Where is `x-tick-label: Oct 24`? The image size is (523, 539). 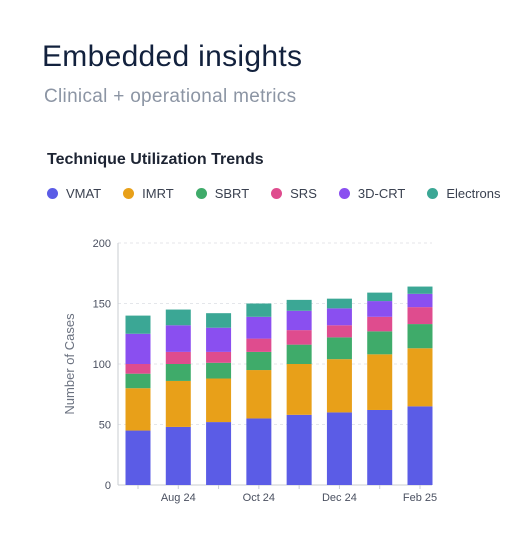 x-tick-label: Oct 24 is located at coordinates (259, 498).